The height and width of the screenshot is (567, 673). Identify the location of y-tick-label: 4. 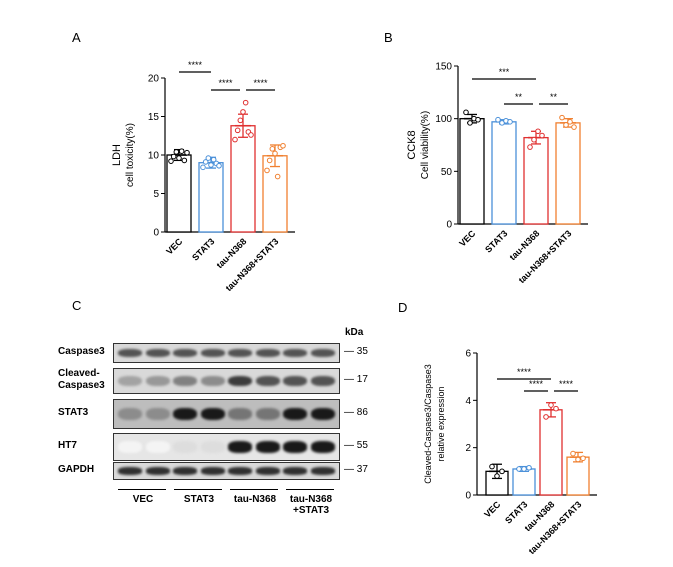
(468, 401).